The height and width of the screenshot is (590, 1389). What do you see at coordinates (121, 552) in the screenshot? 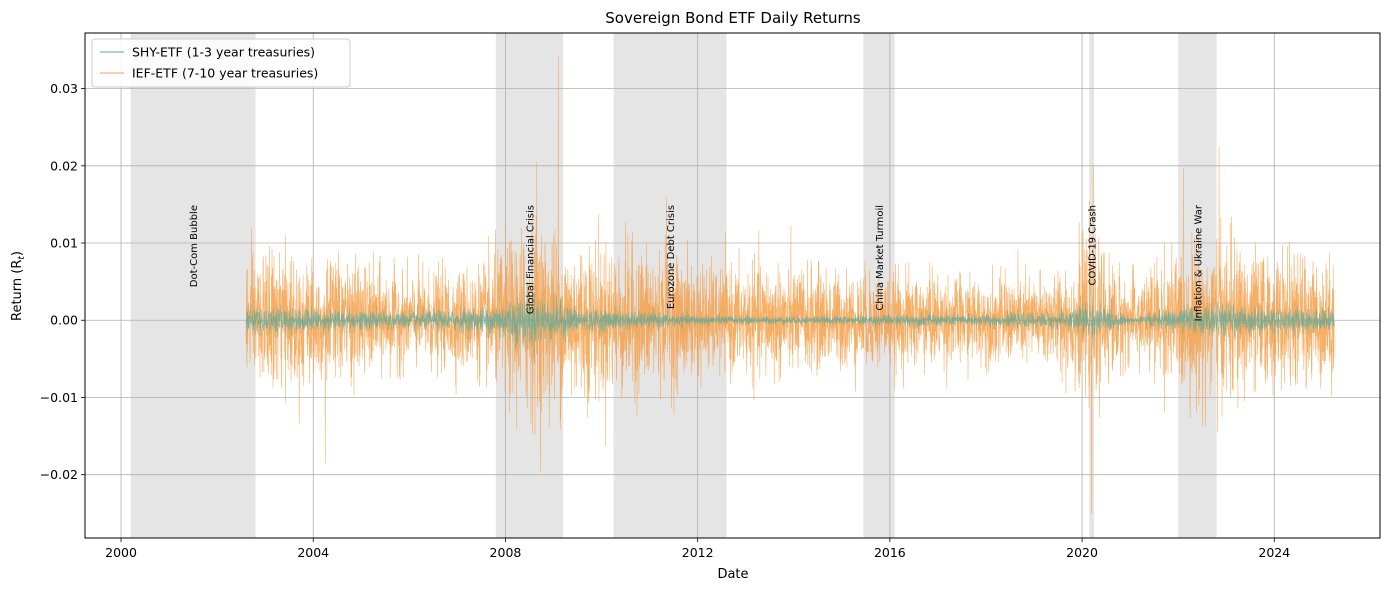
I see `x-tick-label-0: 2000` at bounding box center [121, 552].